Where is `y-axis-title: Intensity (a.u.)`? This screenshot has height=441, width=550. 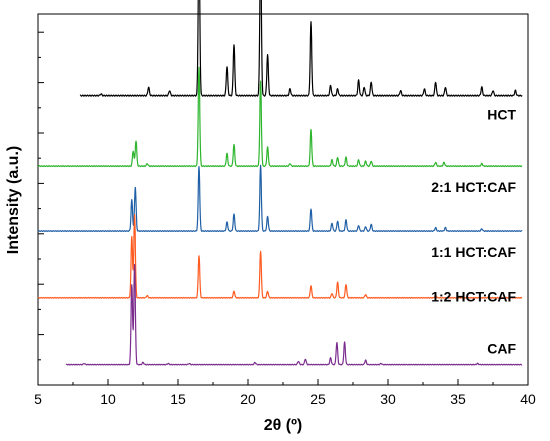 y-axis-title: Intensity (a.u.) is located at coordinates (13, 200).